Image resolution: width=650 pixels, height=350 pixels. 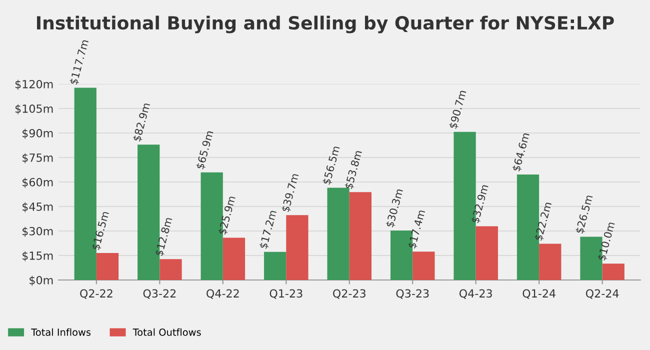 What do you see at coordinates (34, 85) in the screenshot?
I see `y-tick-label: $120m` at bounding box center [34, 85].